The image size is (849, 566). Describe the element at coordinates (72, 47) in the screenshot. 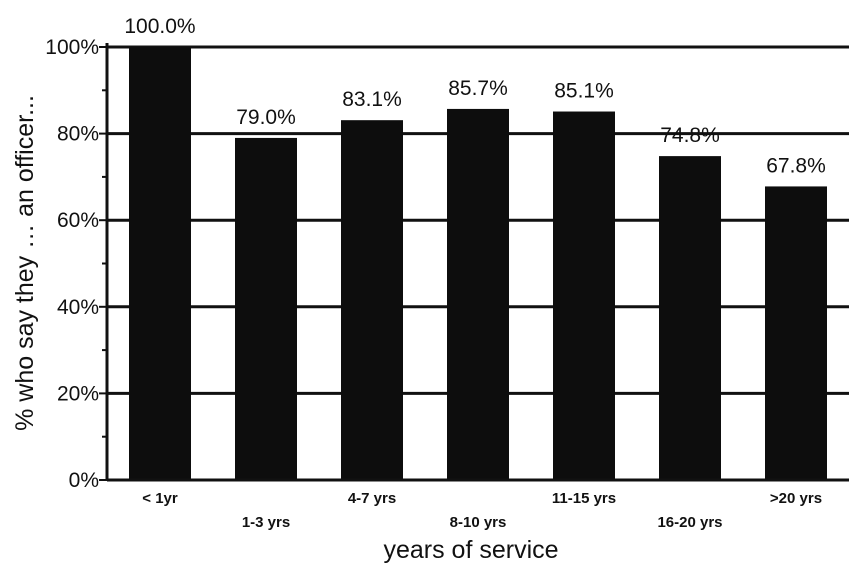

I see `y-tick-label: 100%` at that location.